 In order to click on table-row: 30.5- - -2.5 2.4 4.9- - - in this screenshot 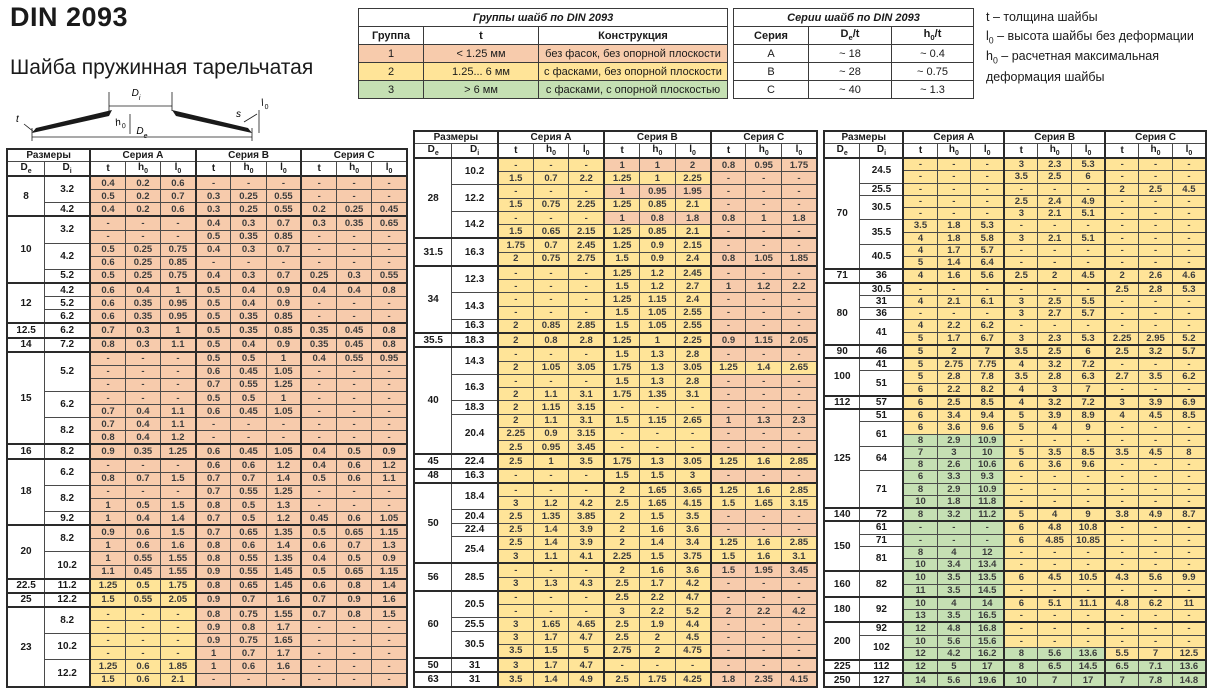, I will do `click(1015, 207)`.